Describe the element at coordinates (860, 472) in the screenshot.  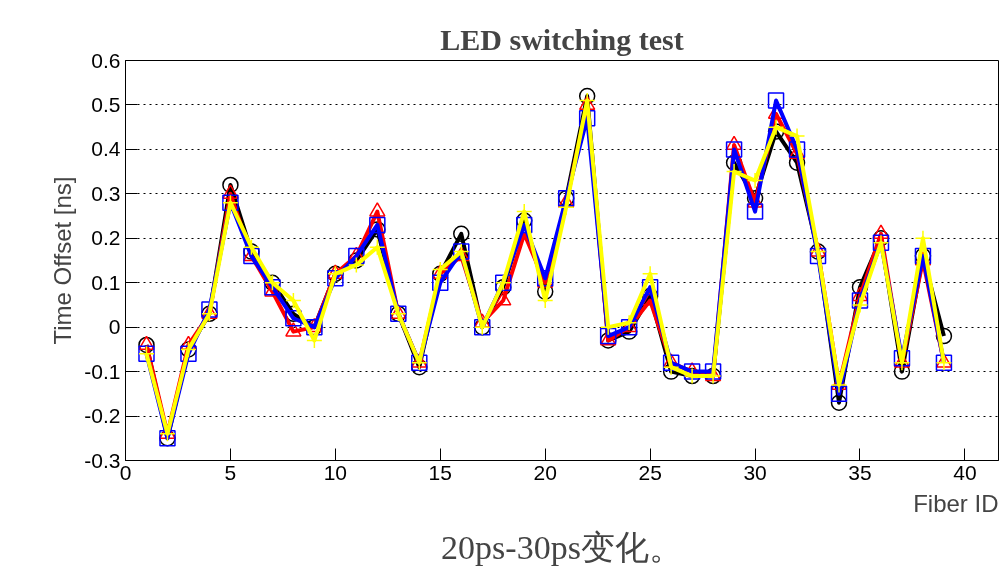
I see `x-tick-label: 35` at that location.